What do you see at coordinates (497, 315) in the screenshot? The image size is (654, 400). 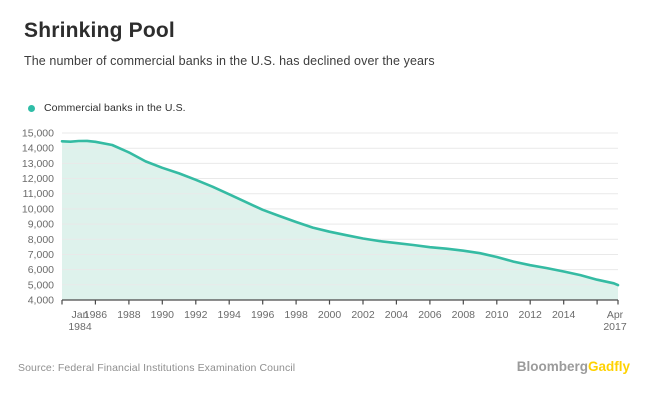 I see `x-axis-label: 2010` at bounding box center [497, 315].